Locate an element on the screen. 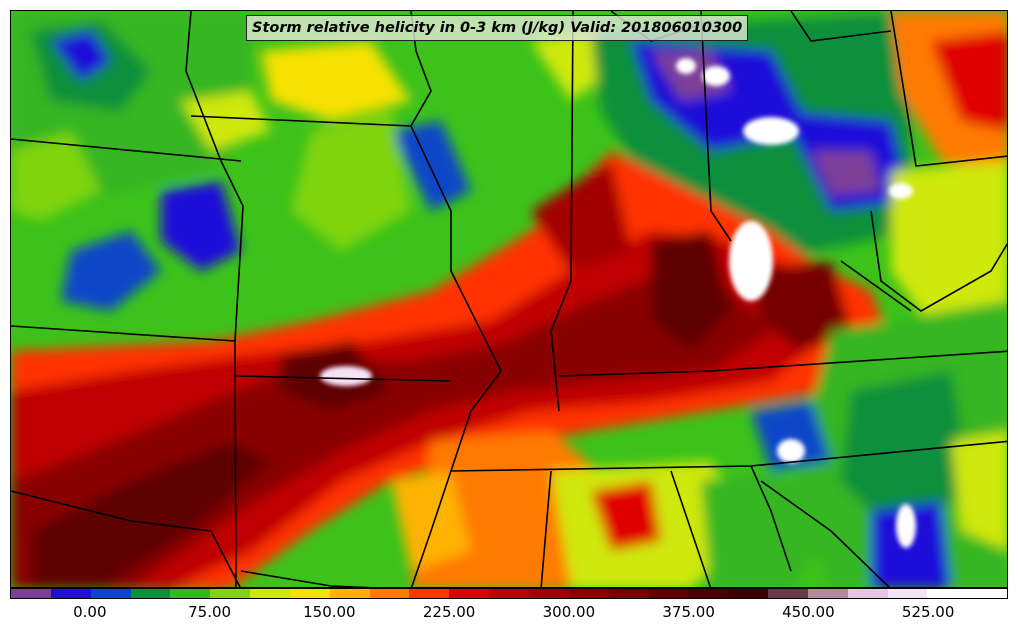  colorbar-tick-label: 300.00 is located at coordinates (569, 612).